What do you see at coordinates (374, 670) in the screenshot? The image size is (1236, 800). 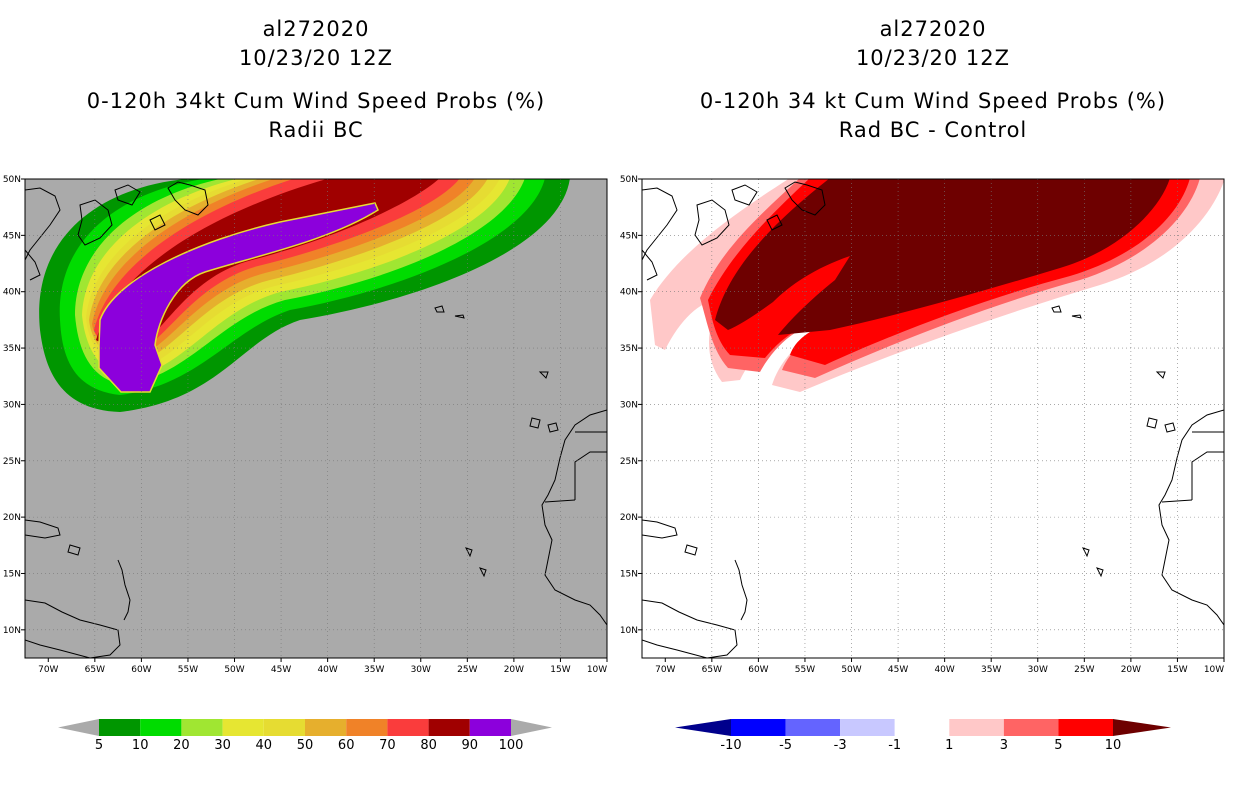 I see `left-lon-label: 35W` at bounding box center [374, 670].